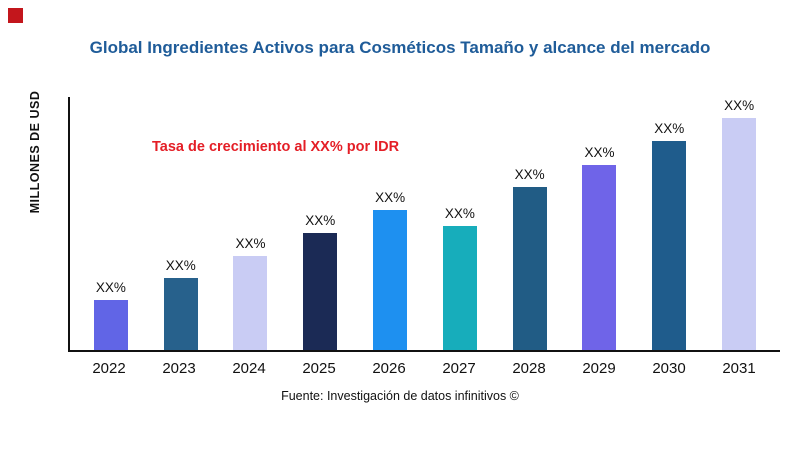 Image resolution: width=800 pixels, height=450 pixels. Describe the element at coordinates (35, 152) in the screenshot. I see `y-axis-label: MILLONES DE USD` at that location.